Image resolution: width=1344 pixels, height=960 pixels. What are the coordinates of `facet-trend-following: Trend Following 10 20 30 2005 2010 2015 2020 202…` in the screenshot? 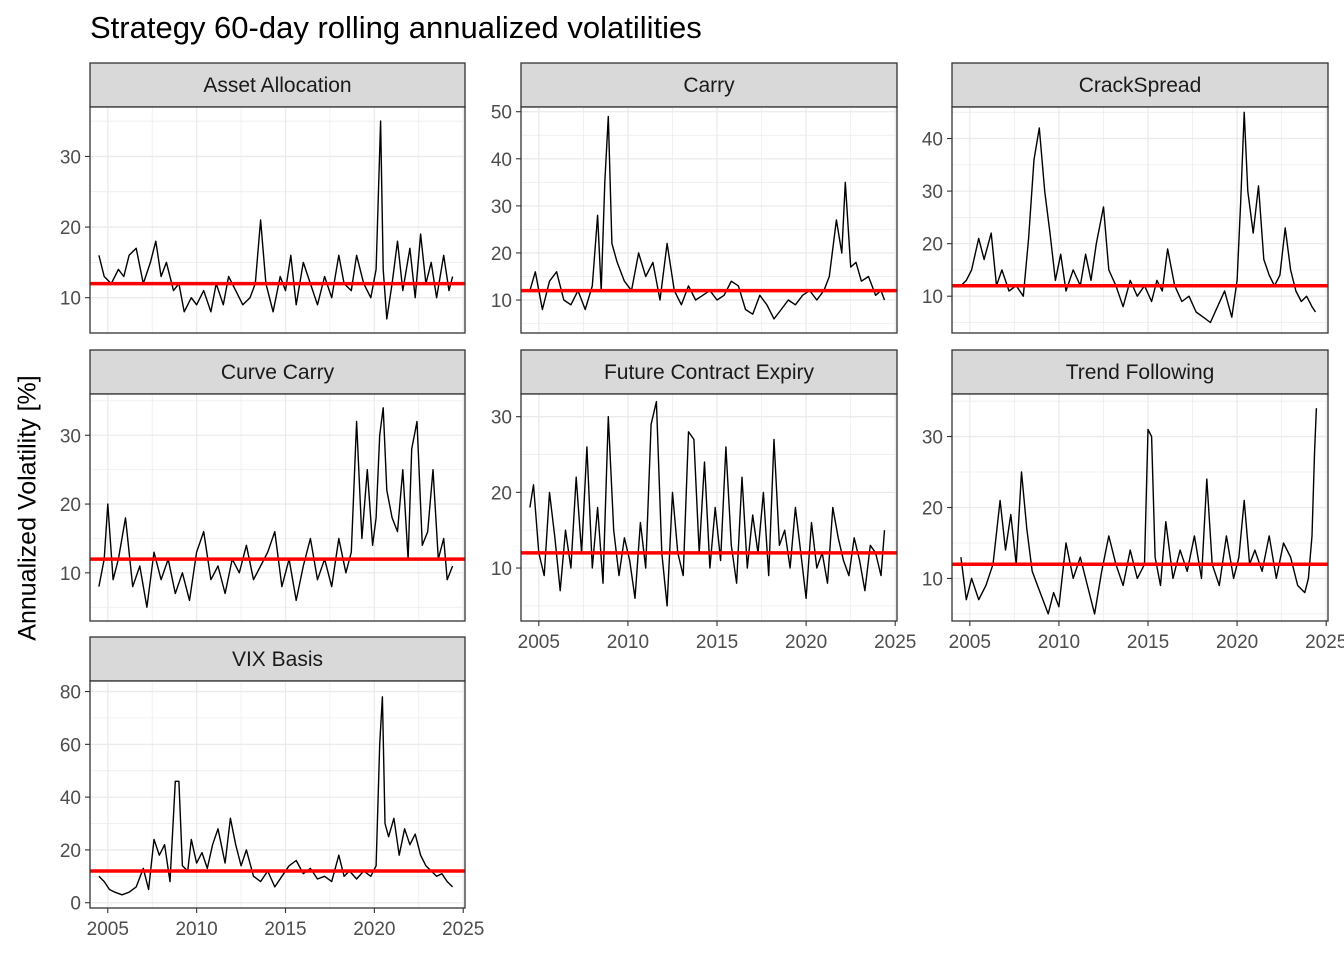 It's located at (1133, 501).